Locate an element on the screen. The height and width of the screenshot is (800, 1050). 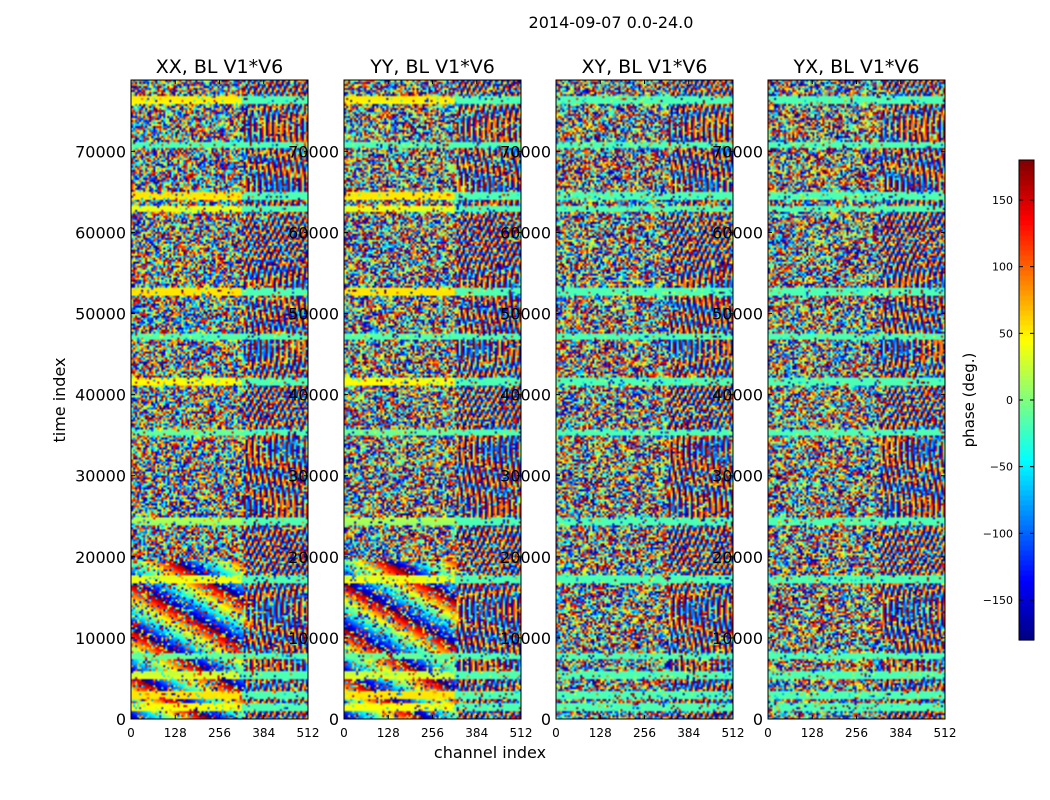
y-tick-label: 70000 is located at coordinates (737, 151).